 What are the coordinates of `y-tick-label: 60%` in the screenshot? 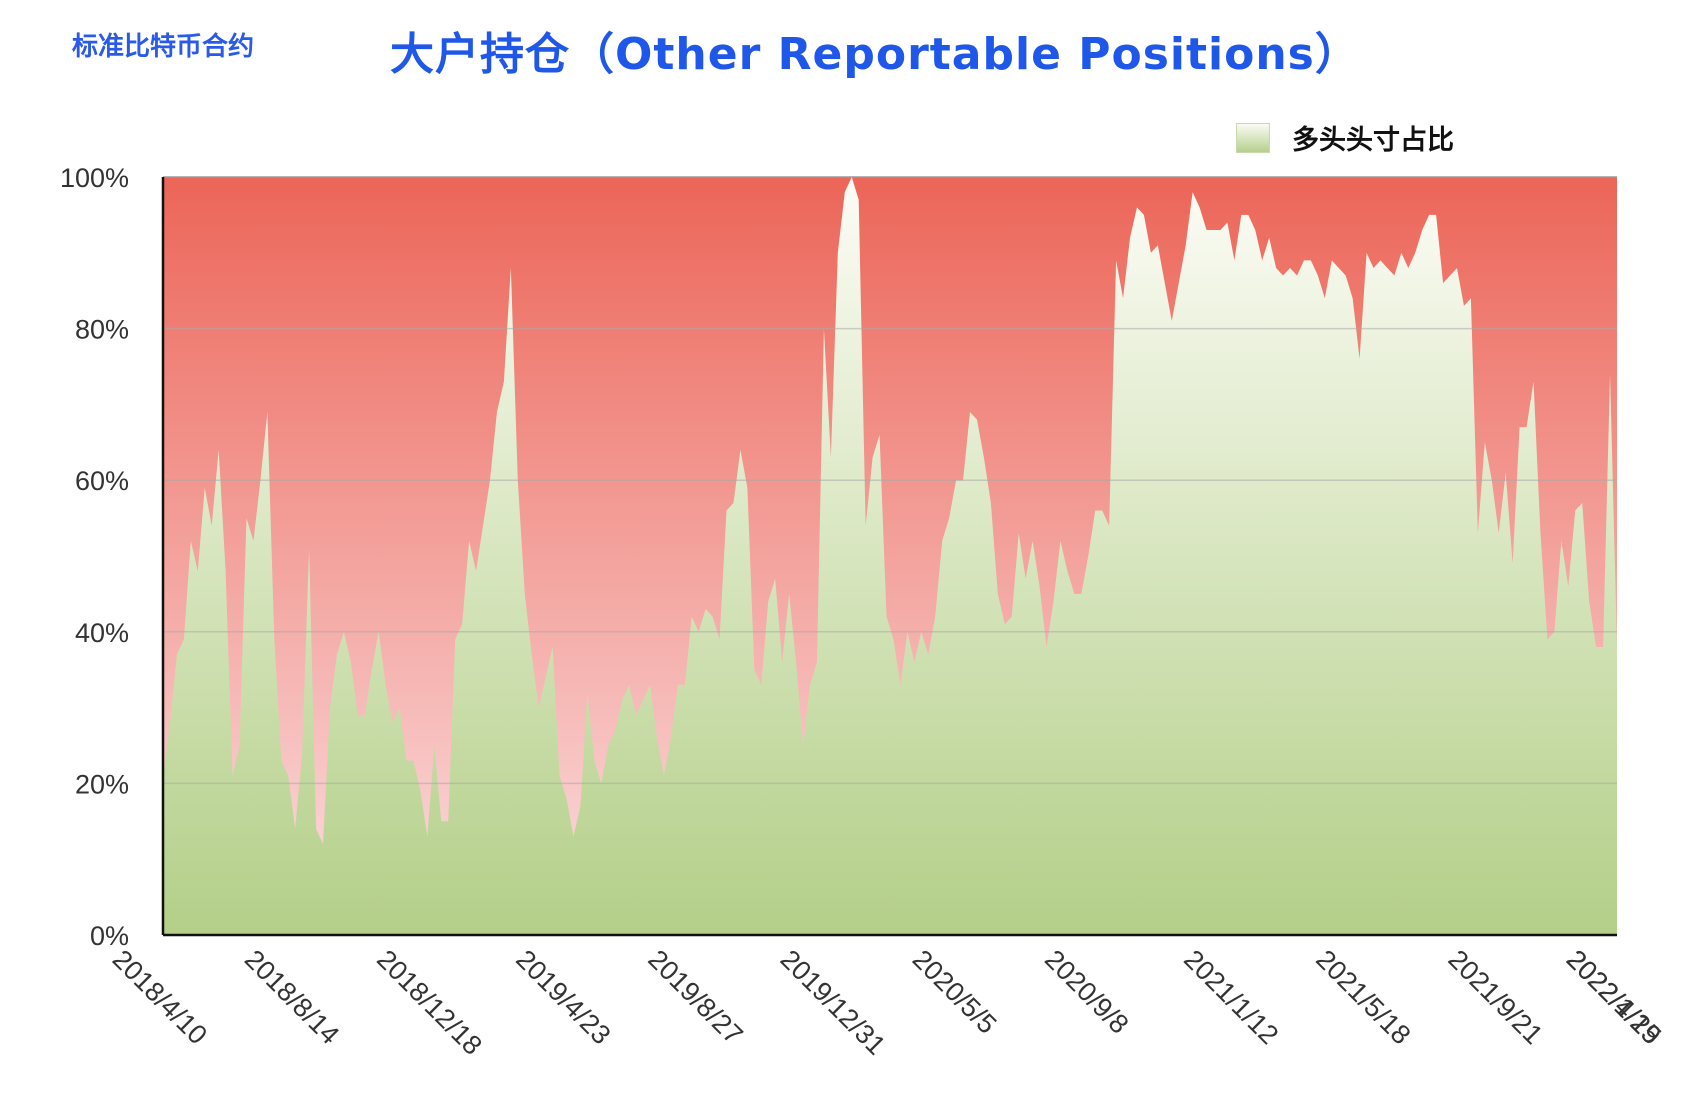 It's located at (102, 481).